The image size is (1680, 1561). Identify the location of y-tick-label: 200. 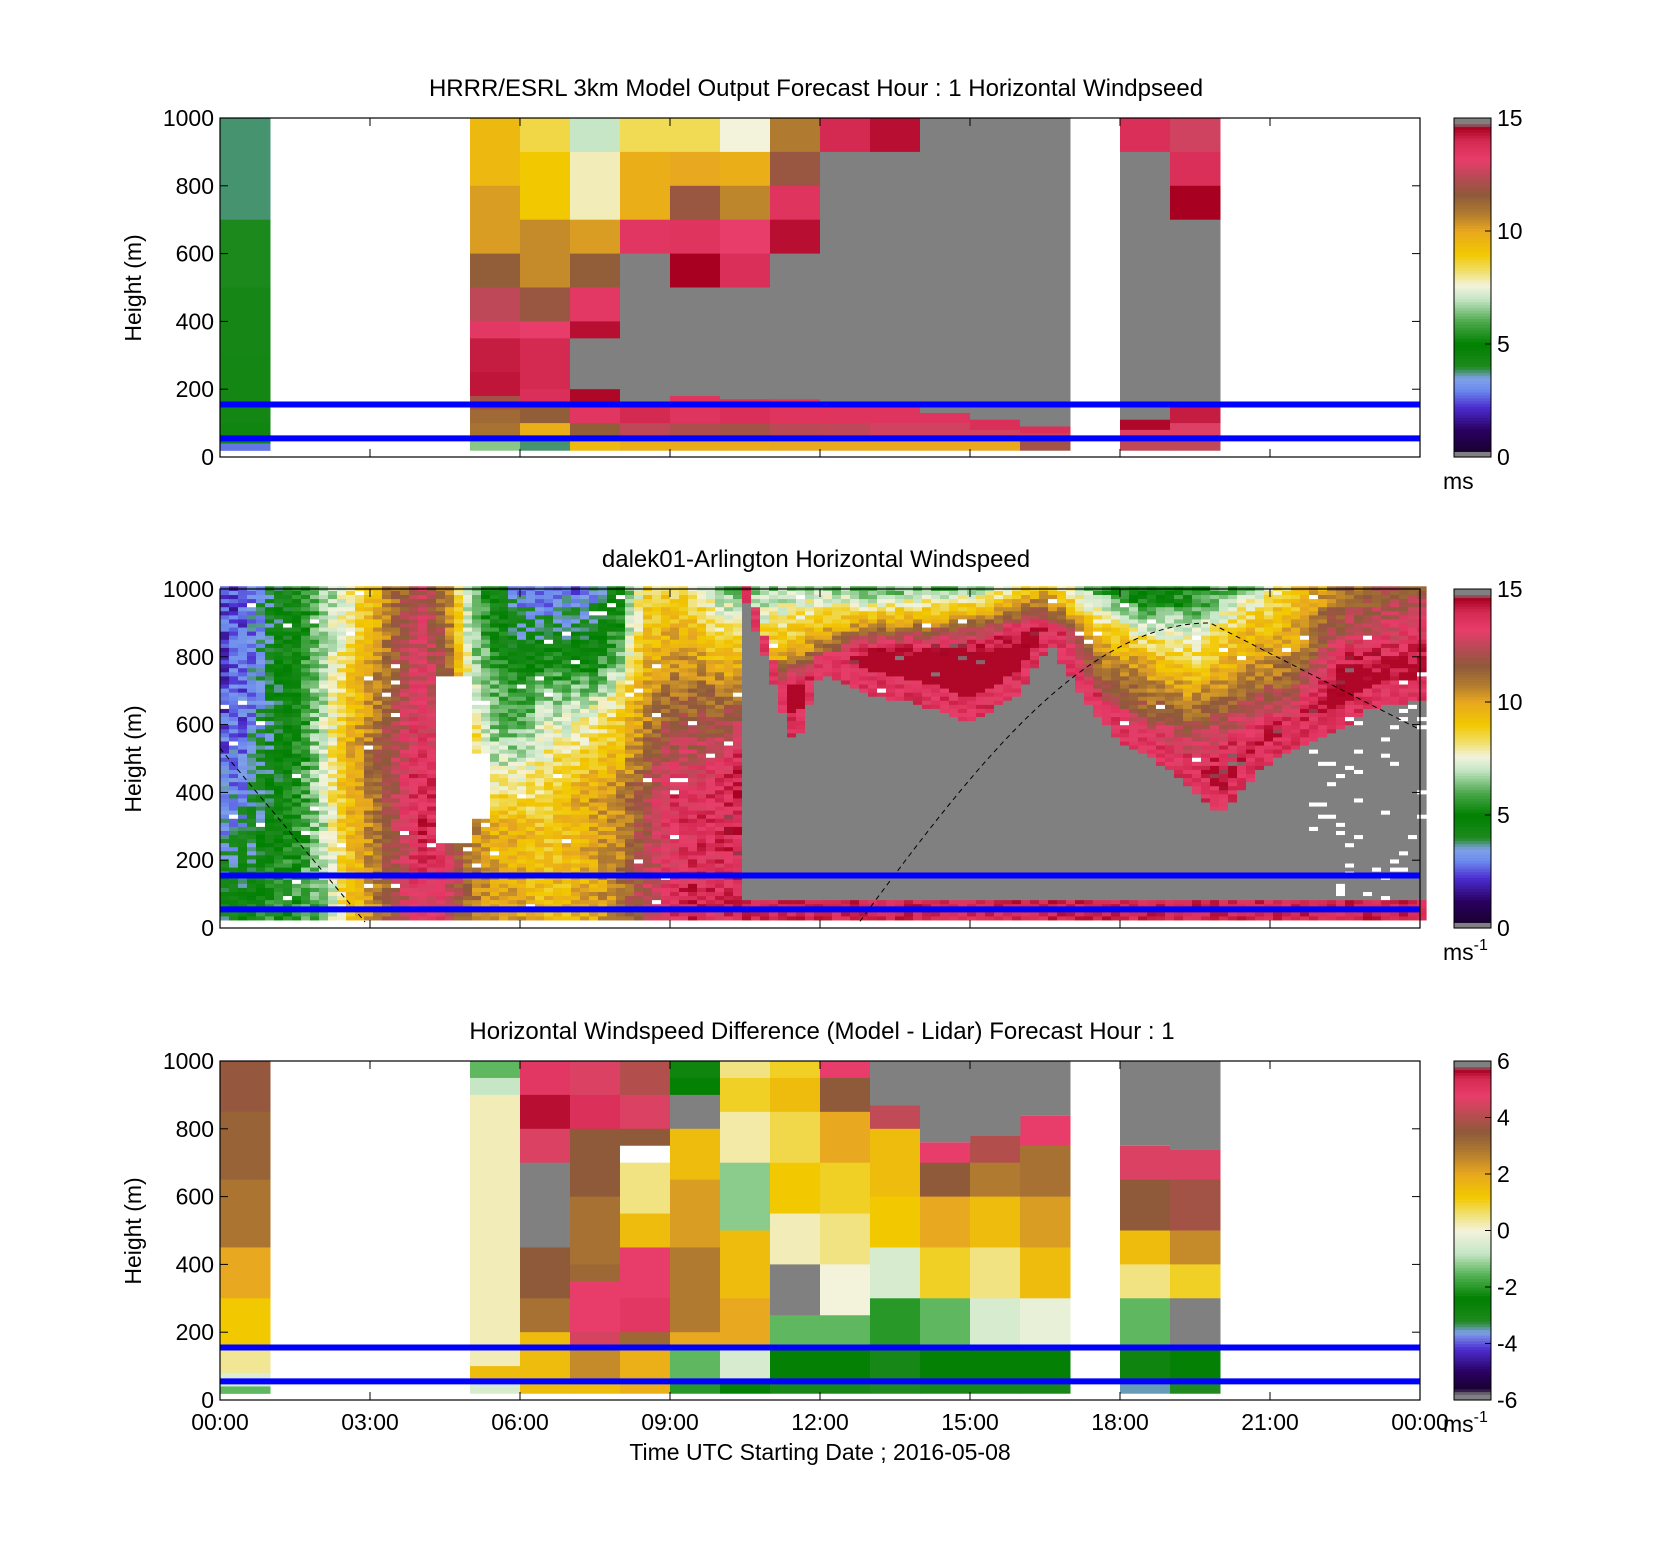
(195, 389).